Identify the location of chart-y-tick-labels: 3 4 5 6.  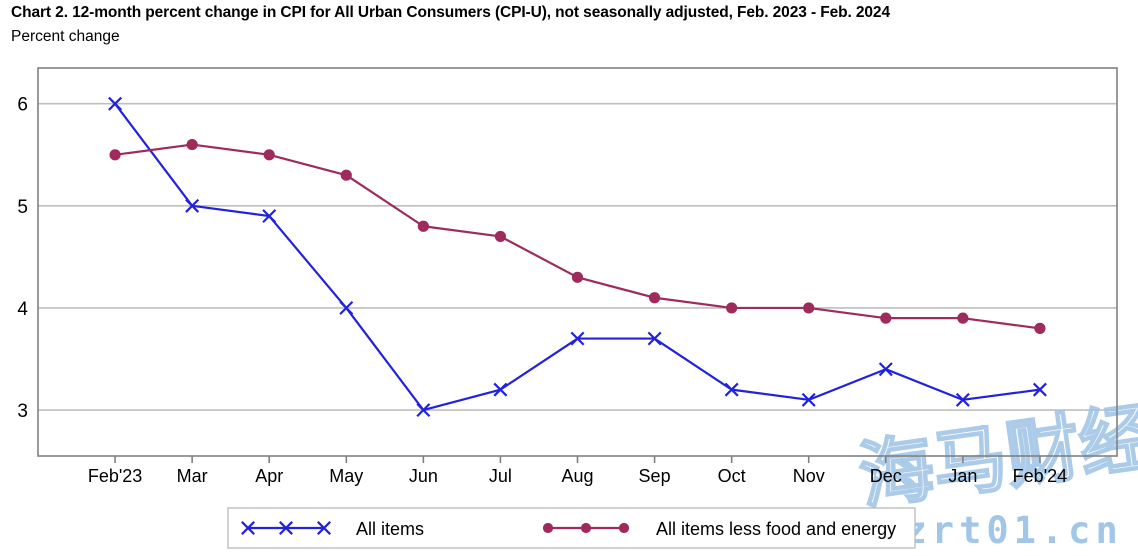
(22, 258).